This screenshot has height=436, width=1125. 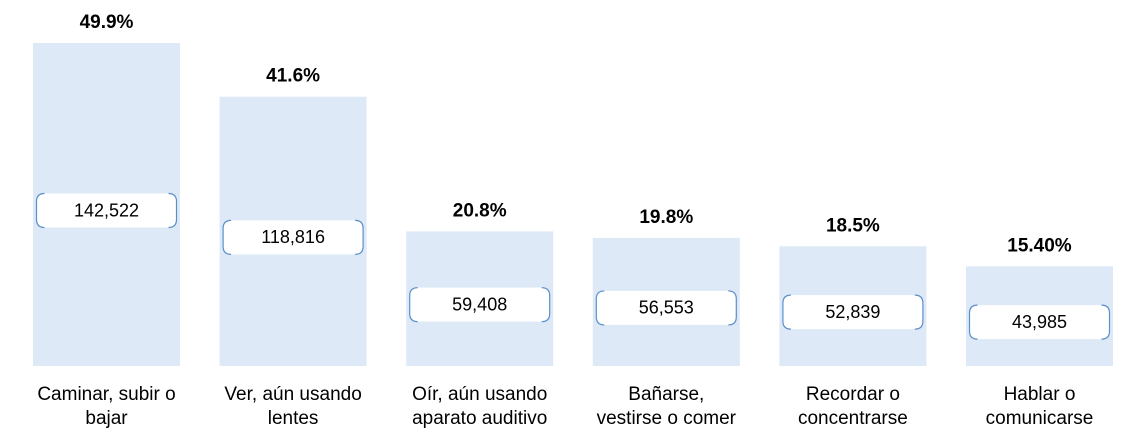 I want to click on x-tick-label: Recordar o, so click(x=853, y=394).